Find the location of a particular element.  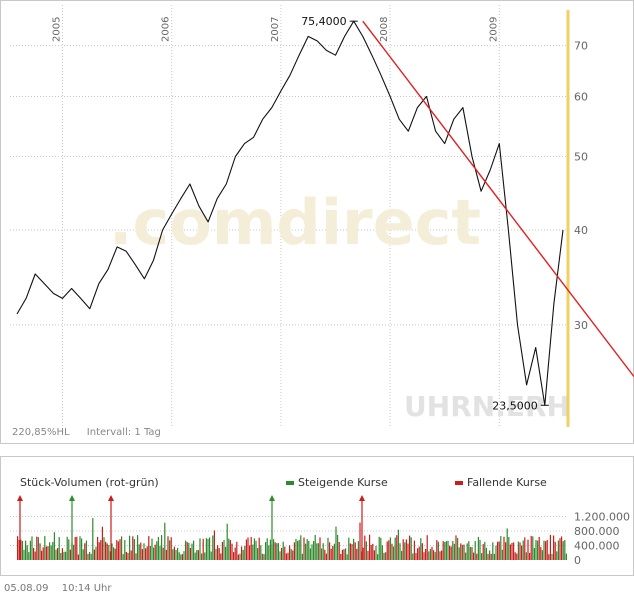

performance-value: 220,85%HL is located at coordinates (41, 432).